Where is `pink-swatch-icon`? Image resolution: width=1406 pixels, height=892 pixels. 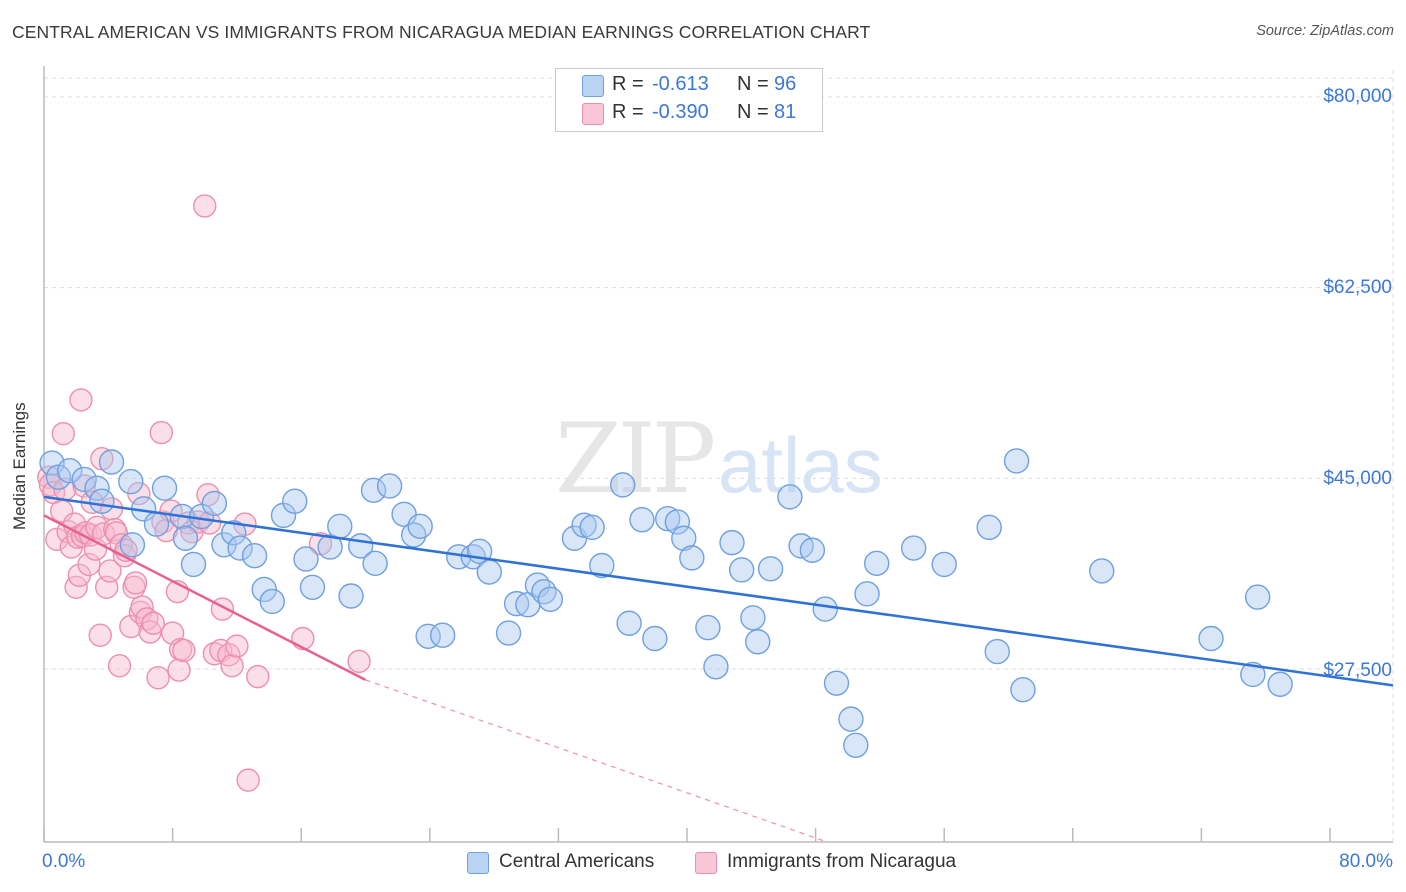
pink-swatch-icon is located at coordinates (593, 114).